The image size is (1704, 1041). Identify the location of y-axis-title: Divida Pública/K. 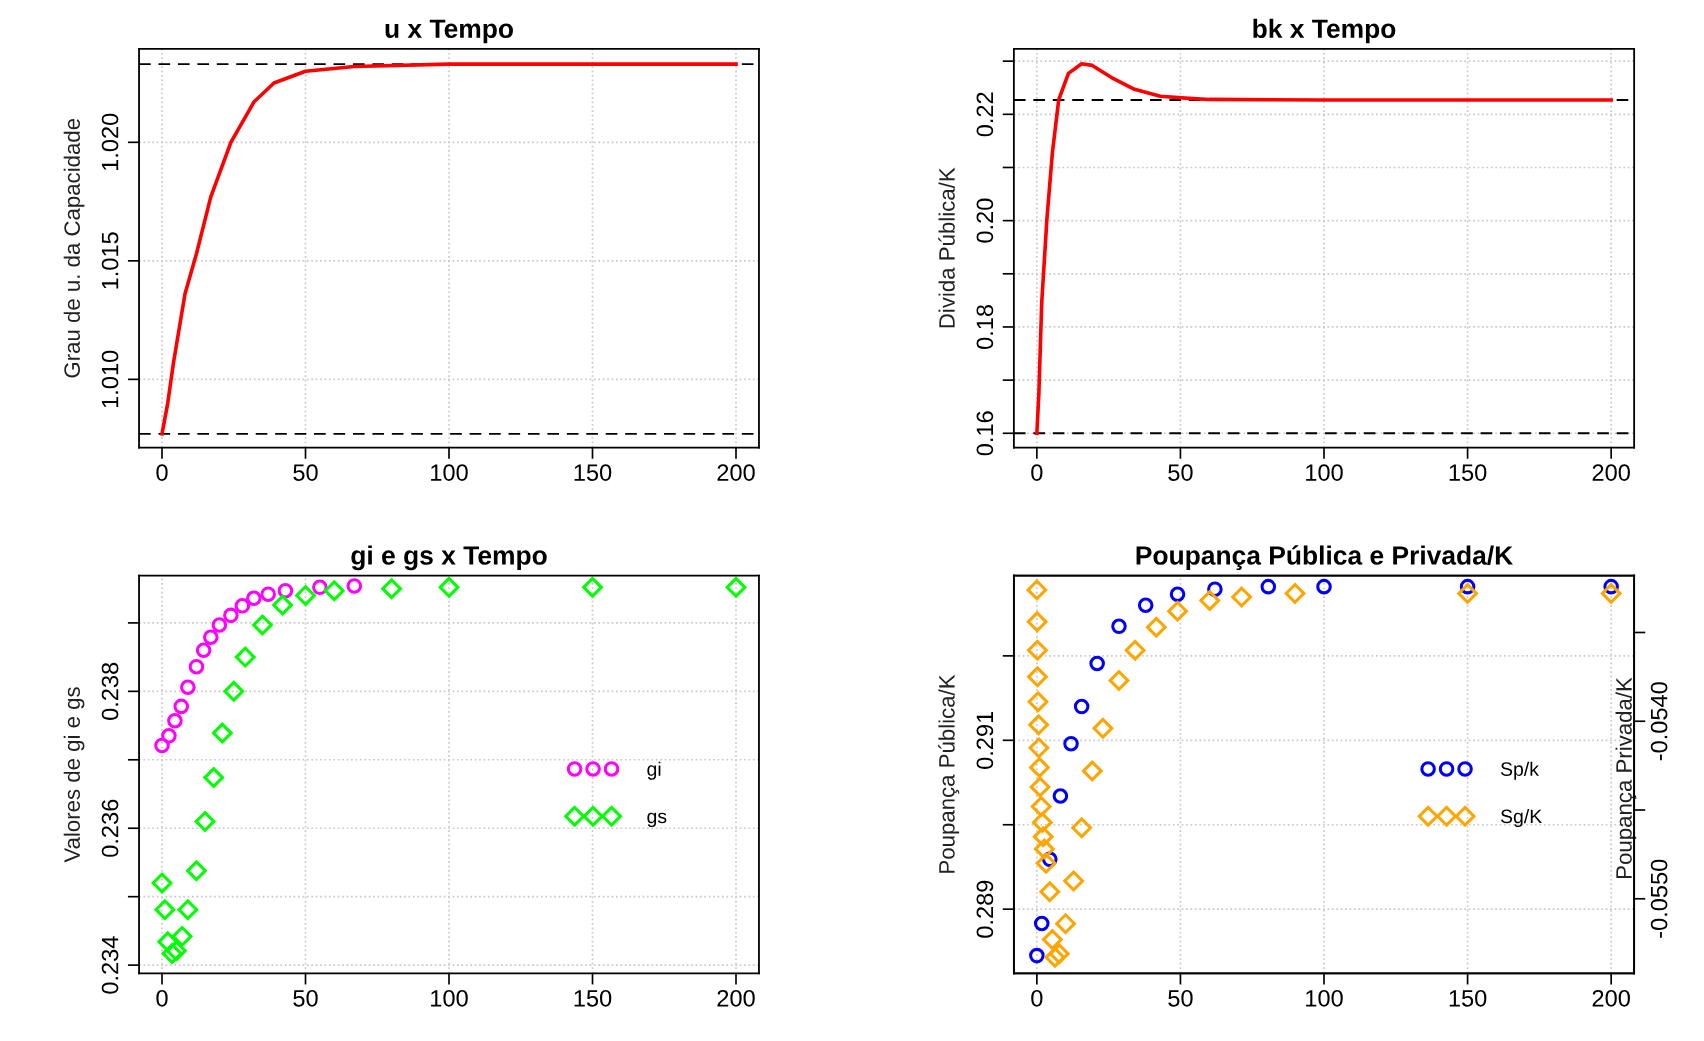
(946, 247).